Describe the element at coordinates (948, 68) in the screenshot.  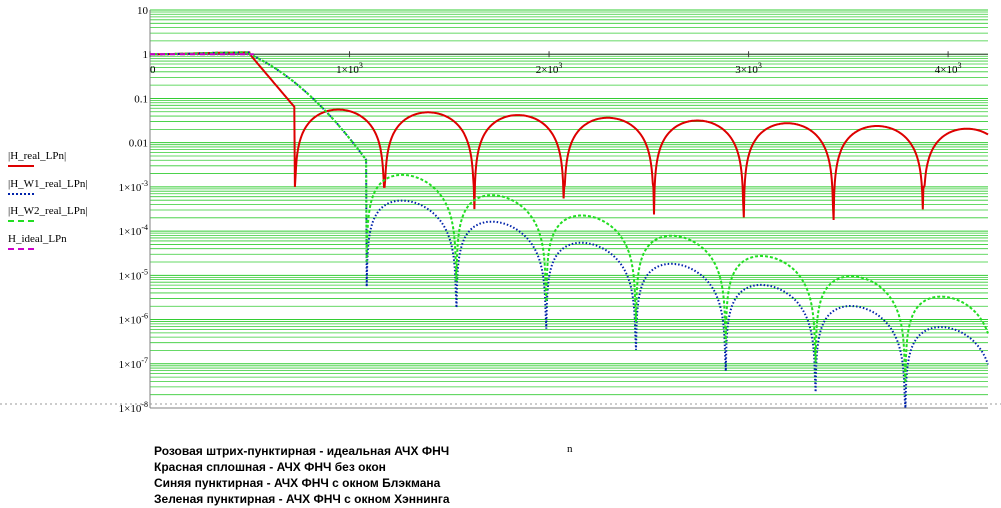
I see `x-tick-label: 4×10³` at that location.